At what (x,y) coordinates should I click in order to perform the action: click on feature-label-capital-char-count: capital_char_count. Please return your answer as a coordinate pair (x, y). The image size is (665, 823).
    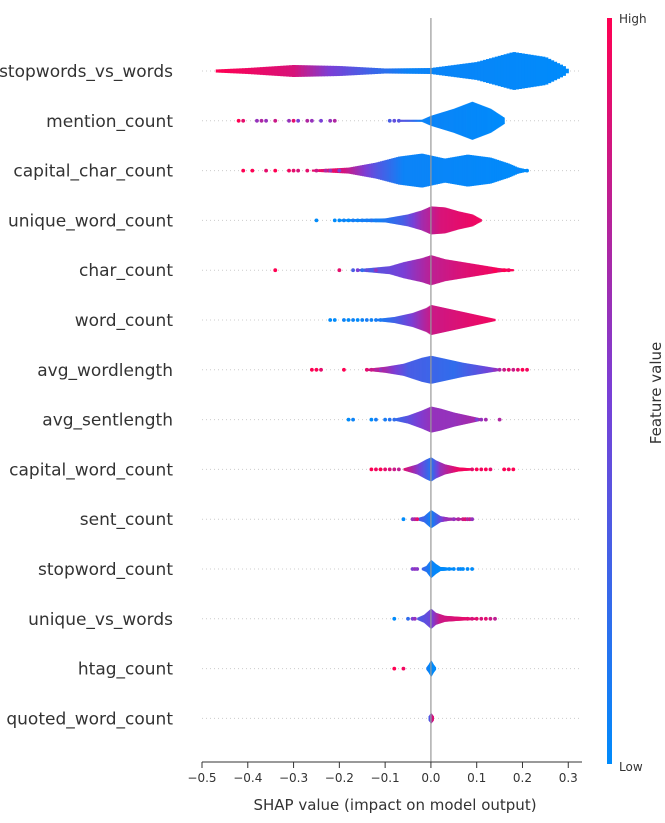
    Looking at the image, I should click on (93, 172).